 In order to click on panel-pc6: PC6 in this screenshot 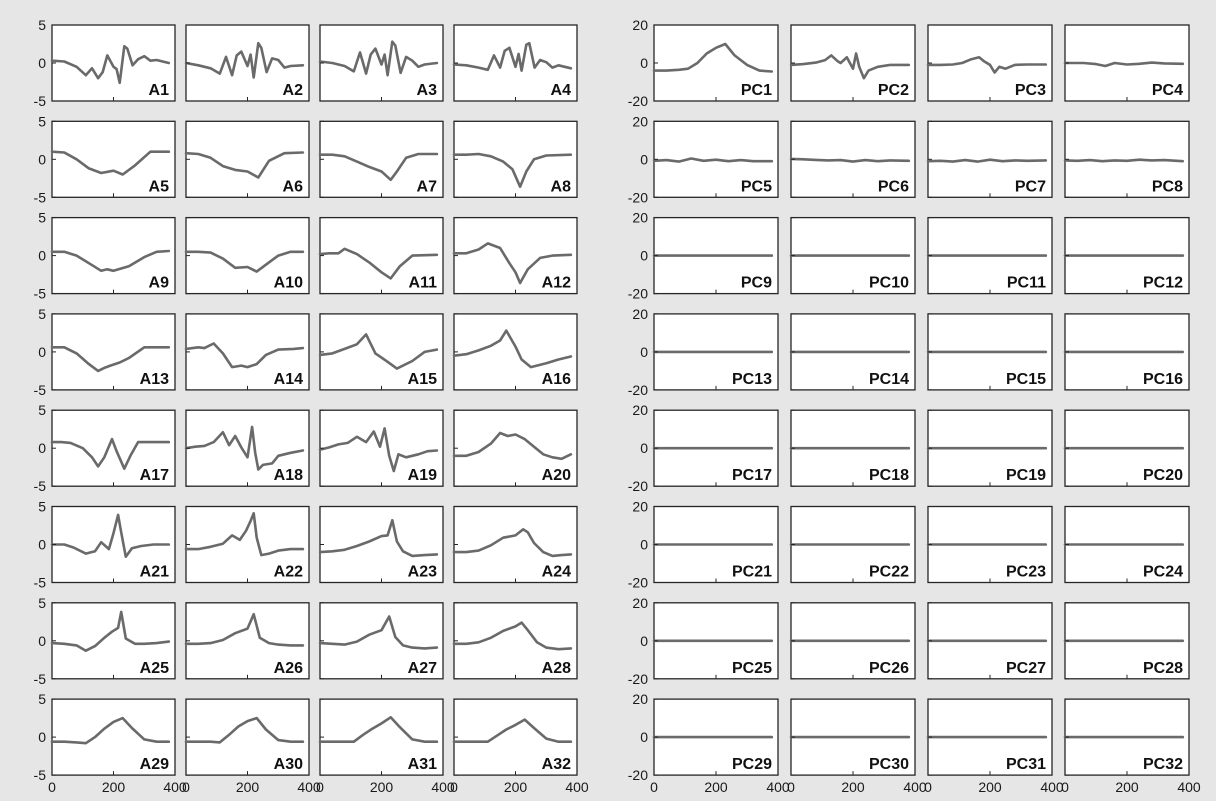, I will do `click(852, 159)`.